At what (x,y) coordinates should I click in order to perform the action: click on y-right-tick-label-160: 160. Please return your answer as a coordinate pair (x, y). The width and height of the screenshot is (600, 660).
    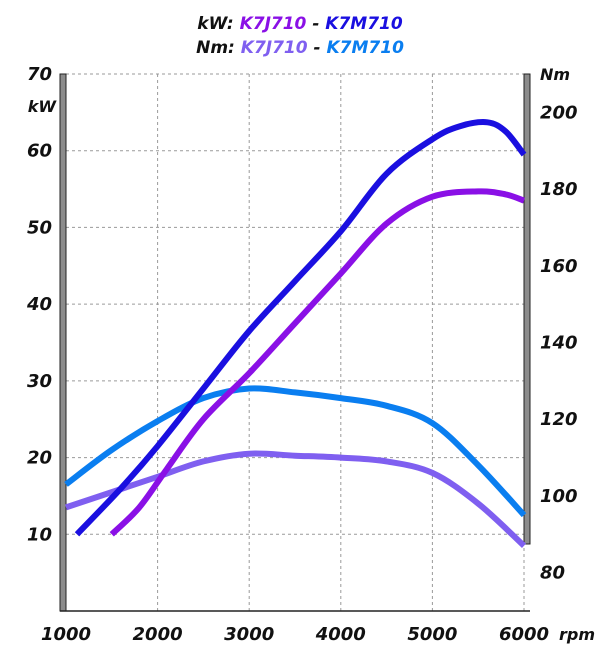
    Looking at the image, I should click on (559, 266).